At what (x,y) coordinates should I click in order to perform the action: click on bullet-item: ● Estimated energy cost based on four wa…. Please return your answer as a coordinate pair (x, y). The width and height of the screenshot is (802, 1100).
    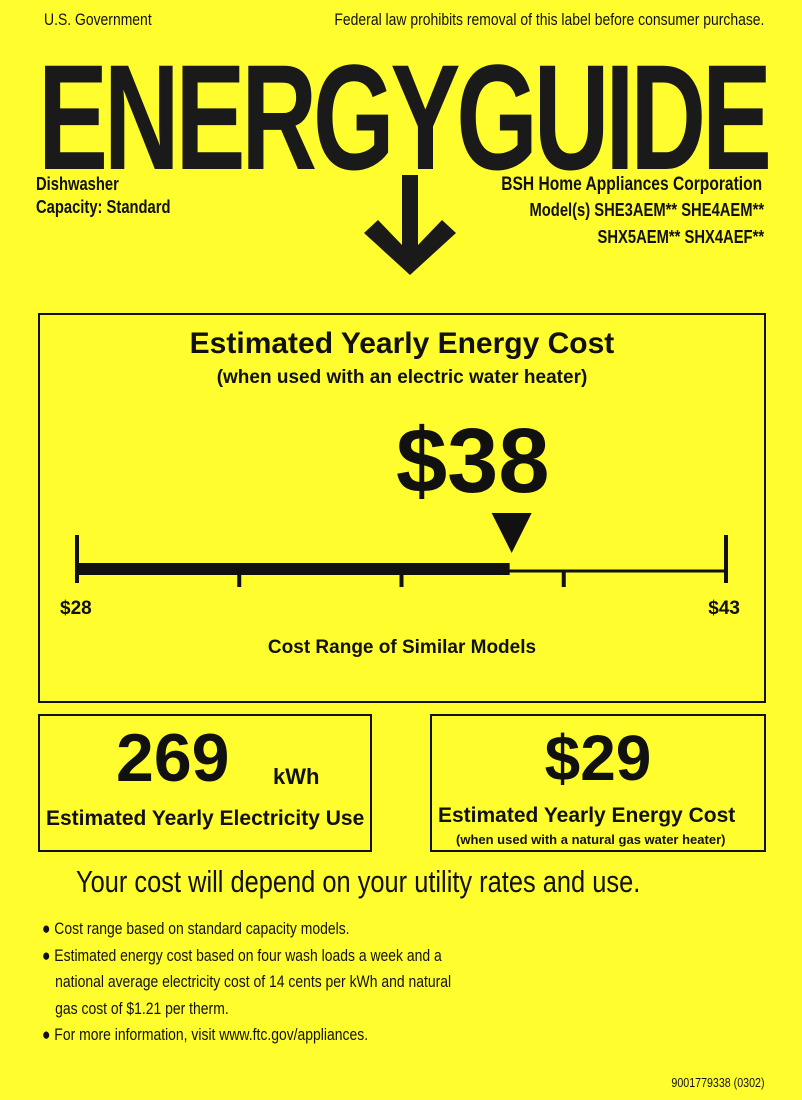
    Looking at the image, I should click on (242, 955).